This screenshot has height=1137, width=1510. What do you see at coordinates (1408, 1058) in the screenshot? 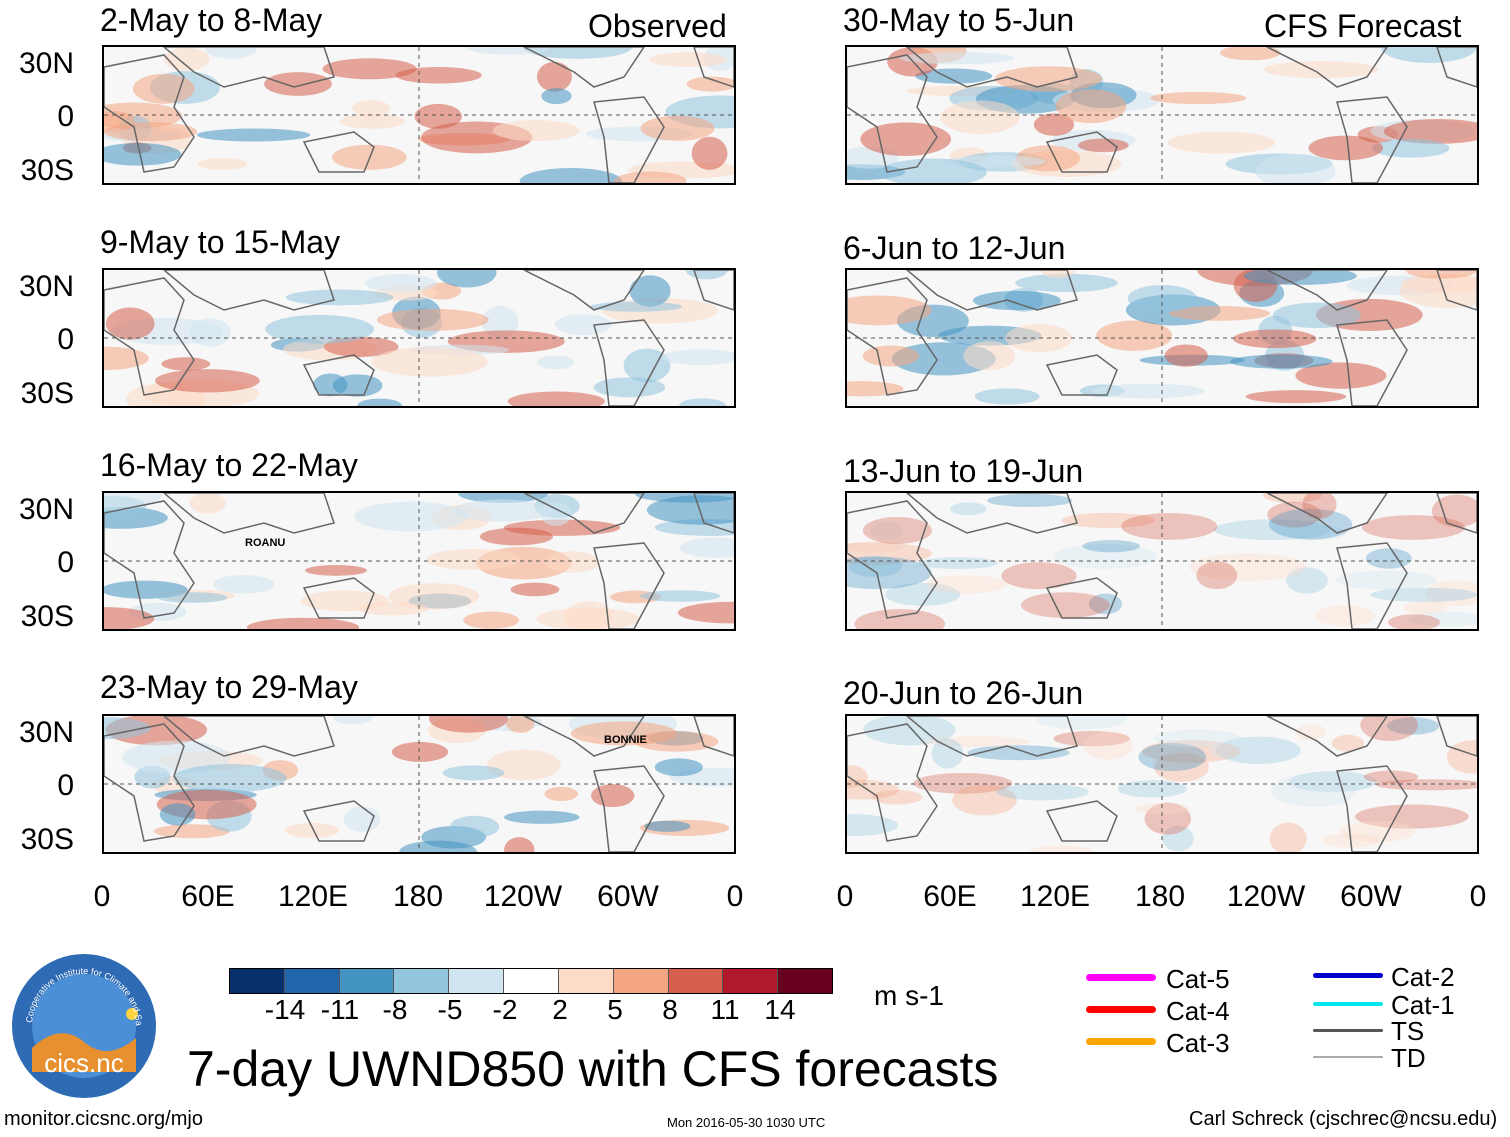
I see `legend-label-td: TD` at bounding box center [1408, 1058].